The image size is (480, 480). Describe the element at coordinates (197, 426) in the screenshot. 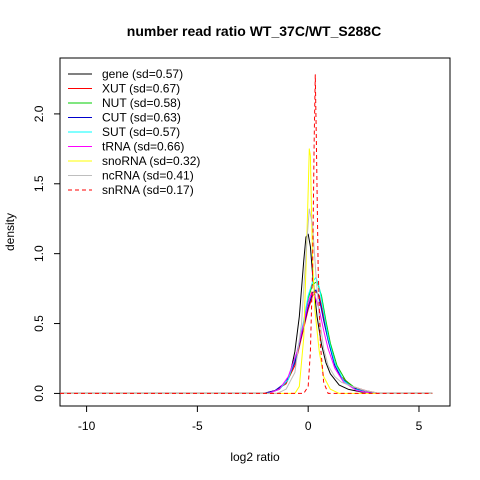

I see `x-tick-label: -5` at that location.